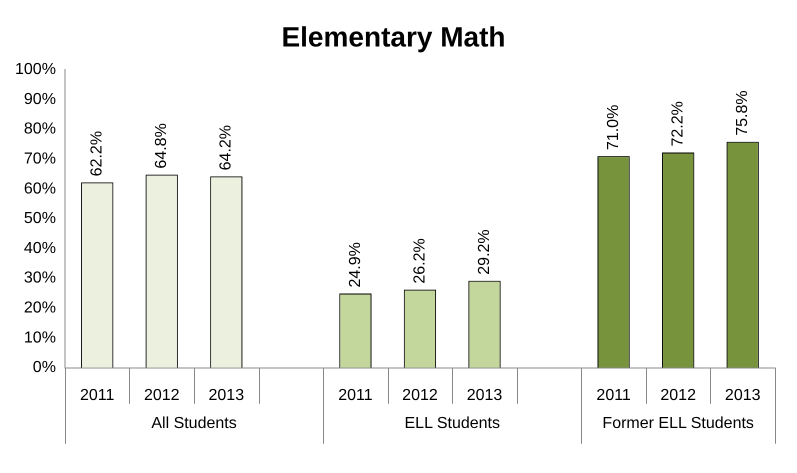 The width and height of the screenshot is (797, 473). I want to click on y-tick-label: 10%, so click(40, 337).